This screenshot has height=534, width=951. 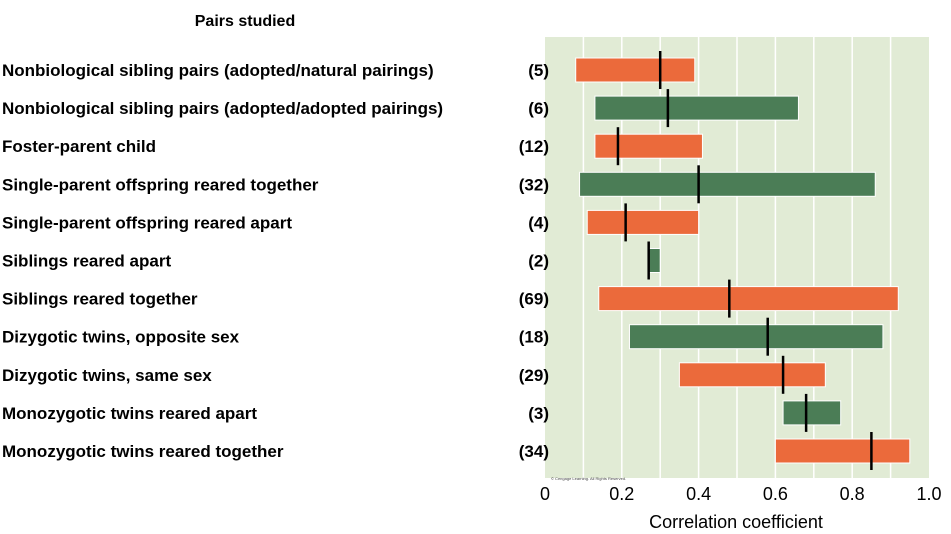 I want to click on count-labels: (5) (6) (12) (32) (4) (2) (69) (18) (29) (3) (34), so click(x=534, y=261).